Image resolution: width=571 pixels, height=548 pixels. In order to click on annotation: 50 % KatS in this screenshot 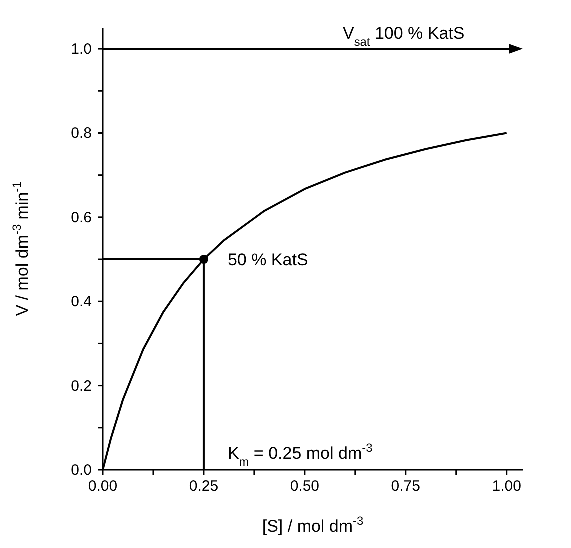, I will do `click(268, 260)`.